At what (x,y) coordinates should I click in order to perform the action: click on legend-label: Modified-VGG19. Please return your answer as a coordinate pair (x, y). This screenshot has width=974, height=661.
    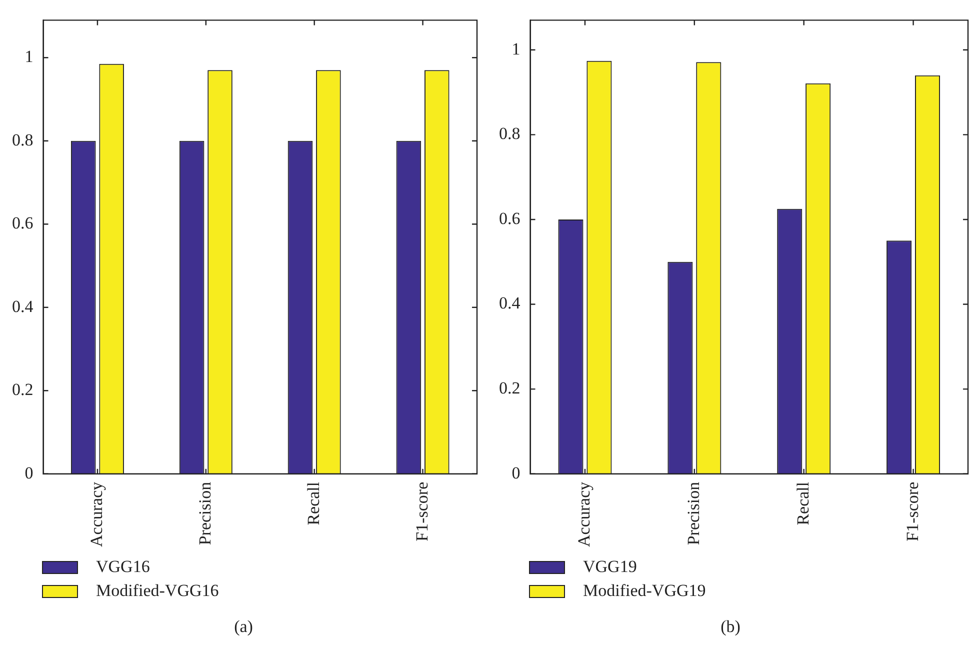
    Looking at the image, I should click on (644, 591).